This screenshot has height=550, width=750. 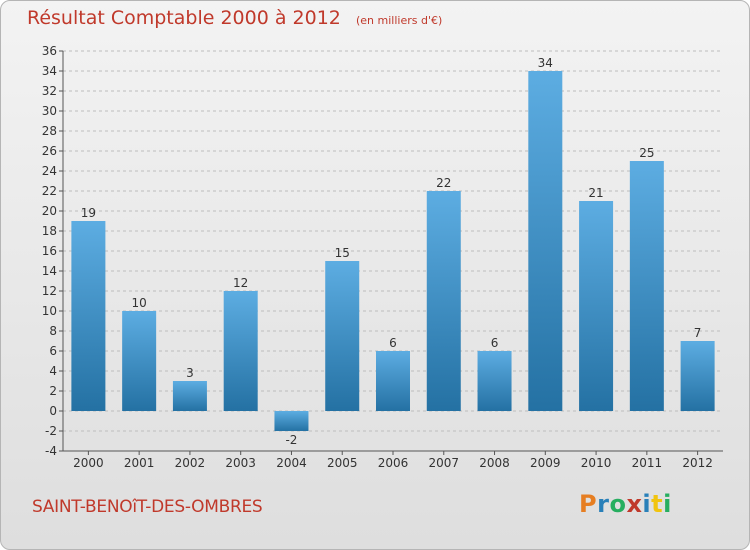 I want to click on y-tick-label: 8, so click(x=53, y=331).